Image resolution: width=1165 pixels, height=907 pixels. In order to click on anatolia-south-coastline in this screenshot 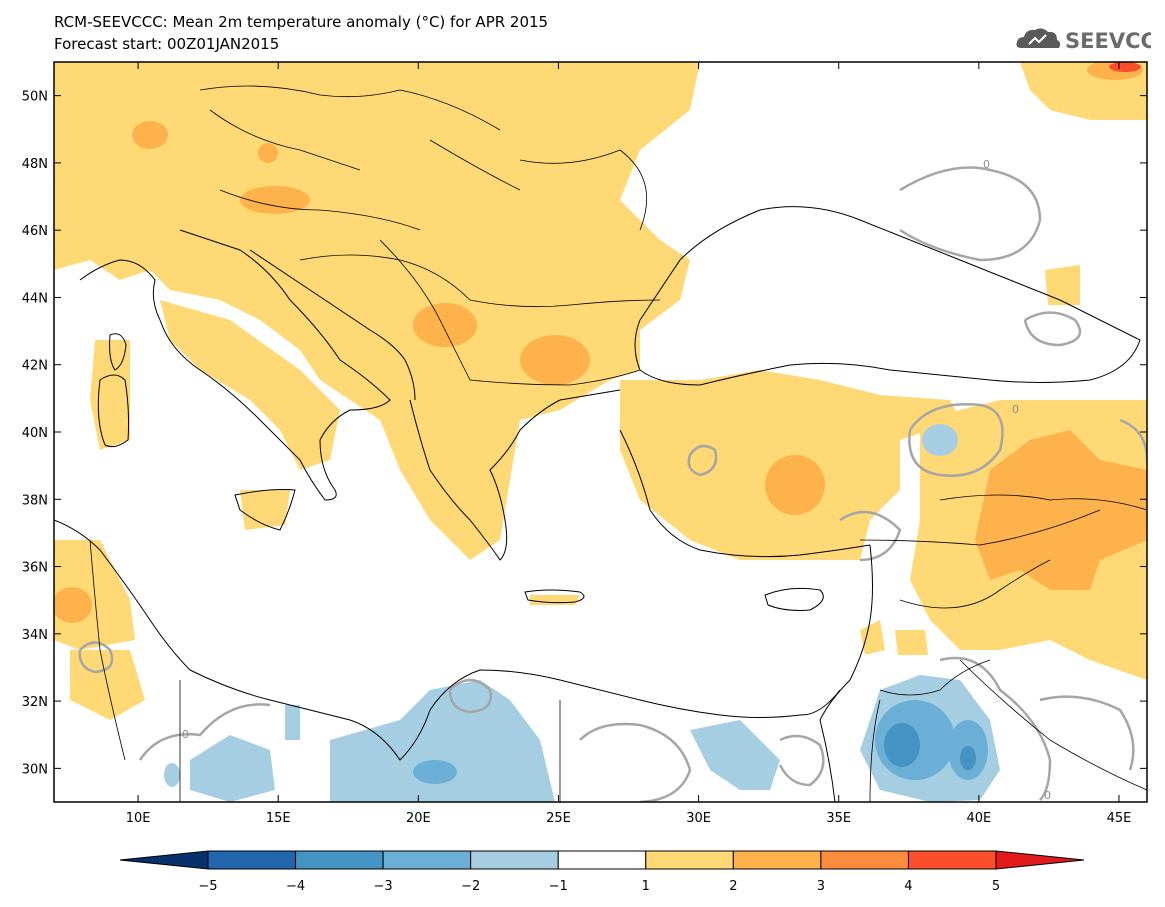, I will do `click(745, 493)`.